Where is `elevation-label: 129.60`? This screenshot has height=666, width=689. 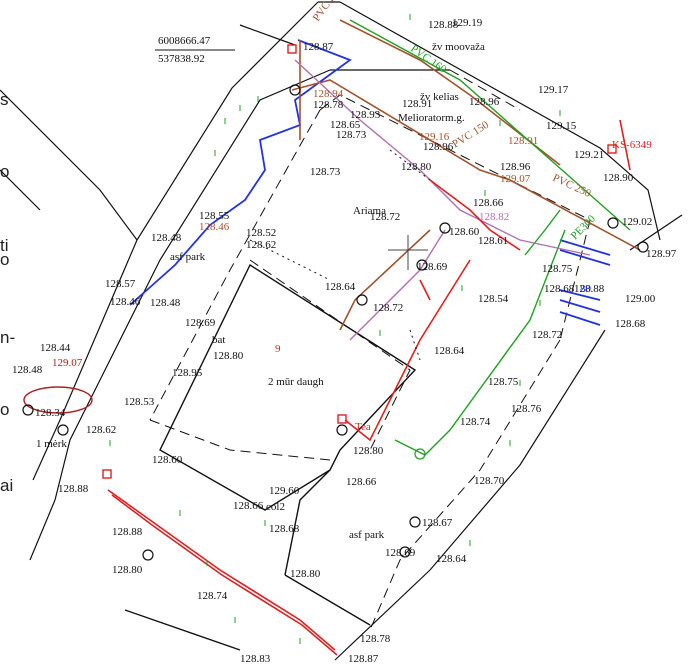
elevation-label: 129.60 is located at coordinates (284, 491).